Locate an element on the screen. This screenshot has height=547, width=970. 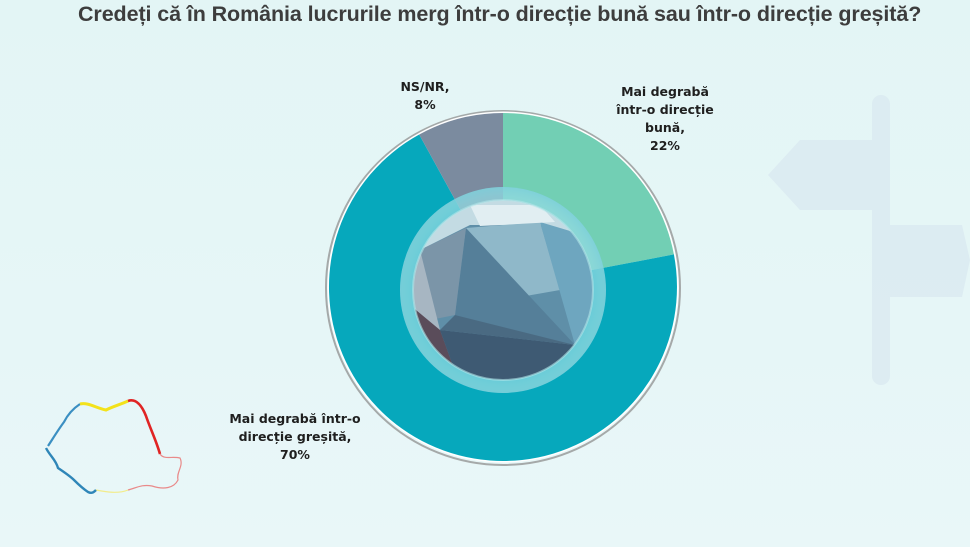
label-buna-value: 22% is located at coordinates (665, 145).